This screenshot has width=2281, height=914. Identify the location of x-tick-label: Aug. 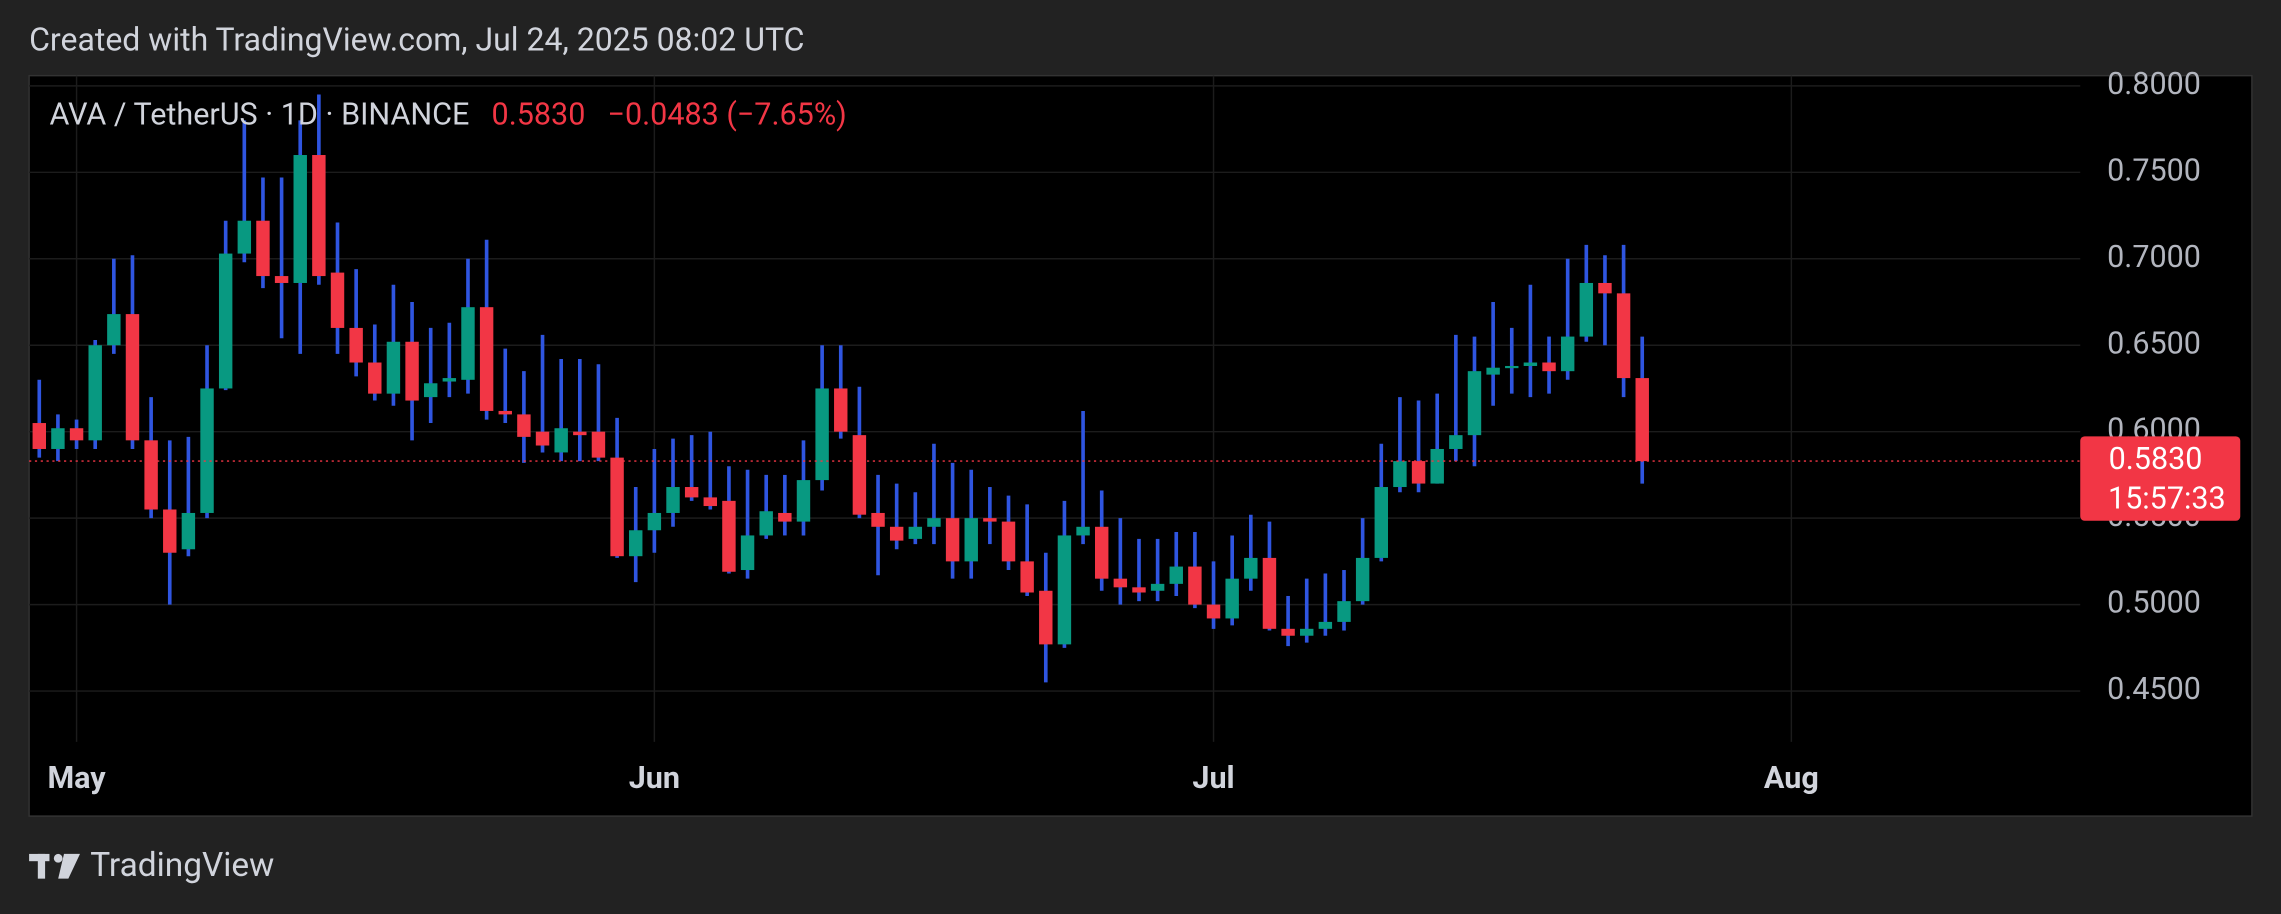
(1791, 778).